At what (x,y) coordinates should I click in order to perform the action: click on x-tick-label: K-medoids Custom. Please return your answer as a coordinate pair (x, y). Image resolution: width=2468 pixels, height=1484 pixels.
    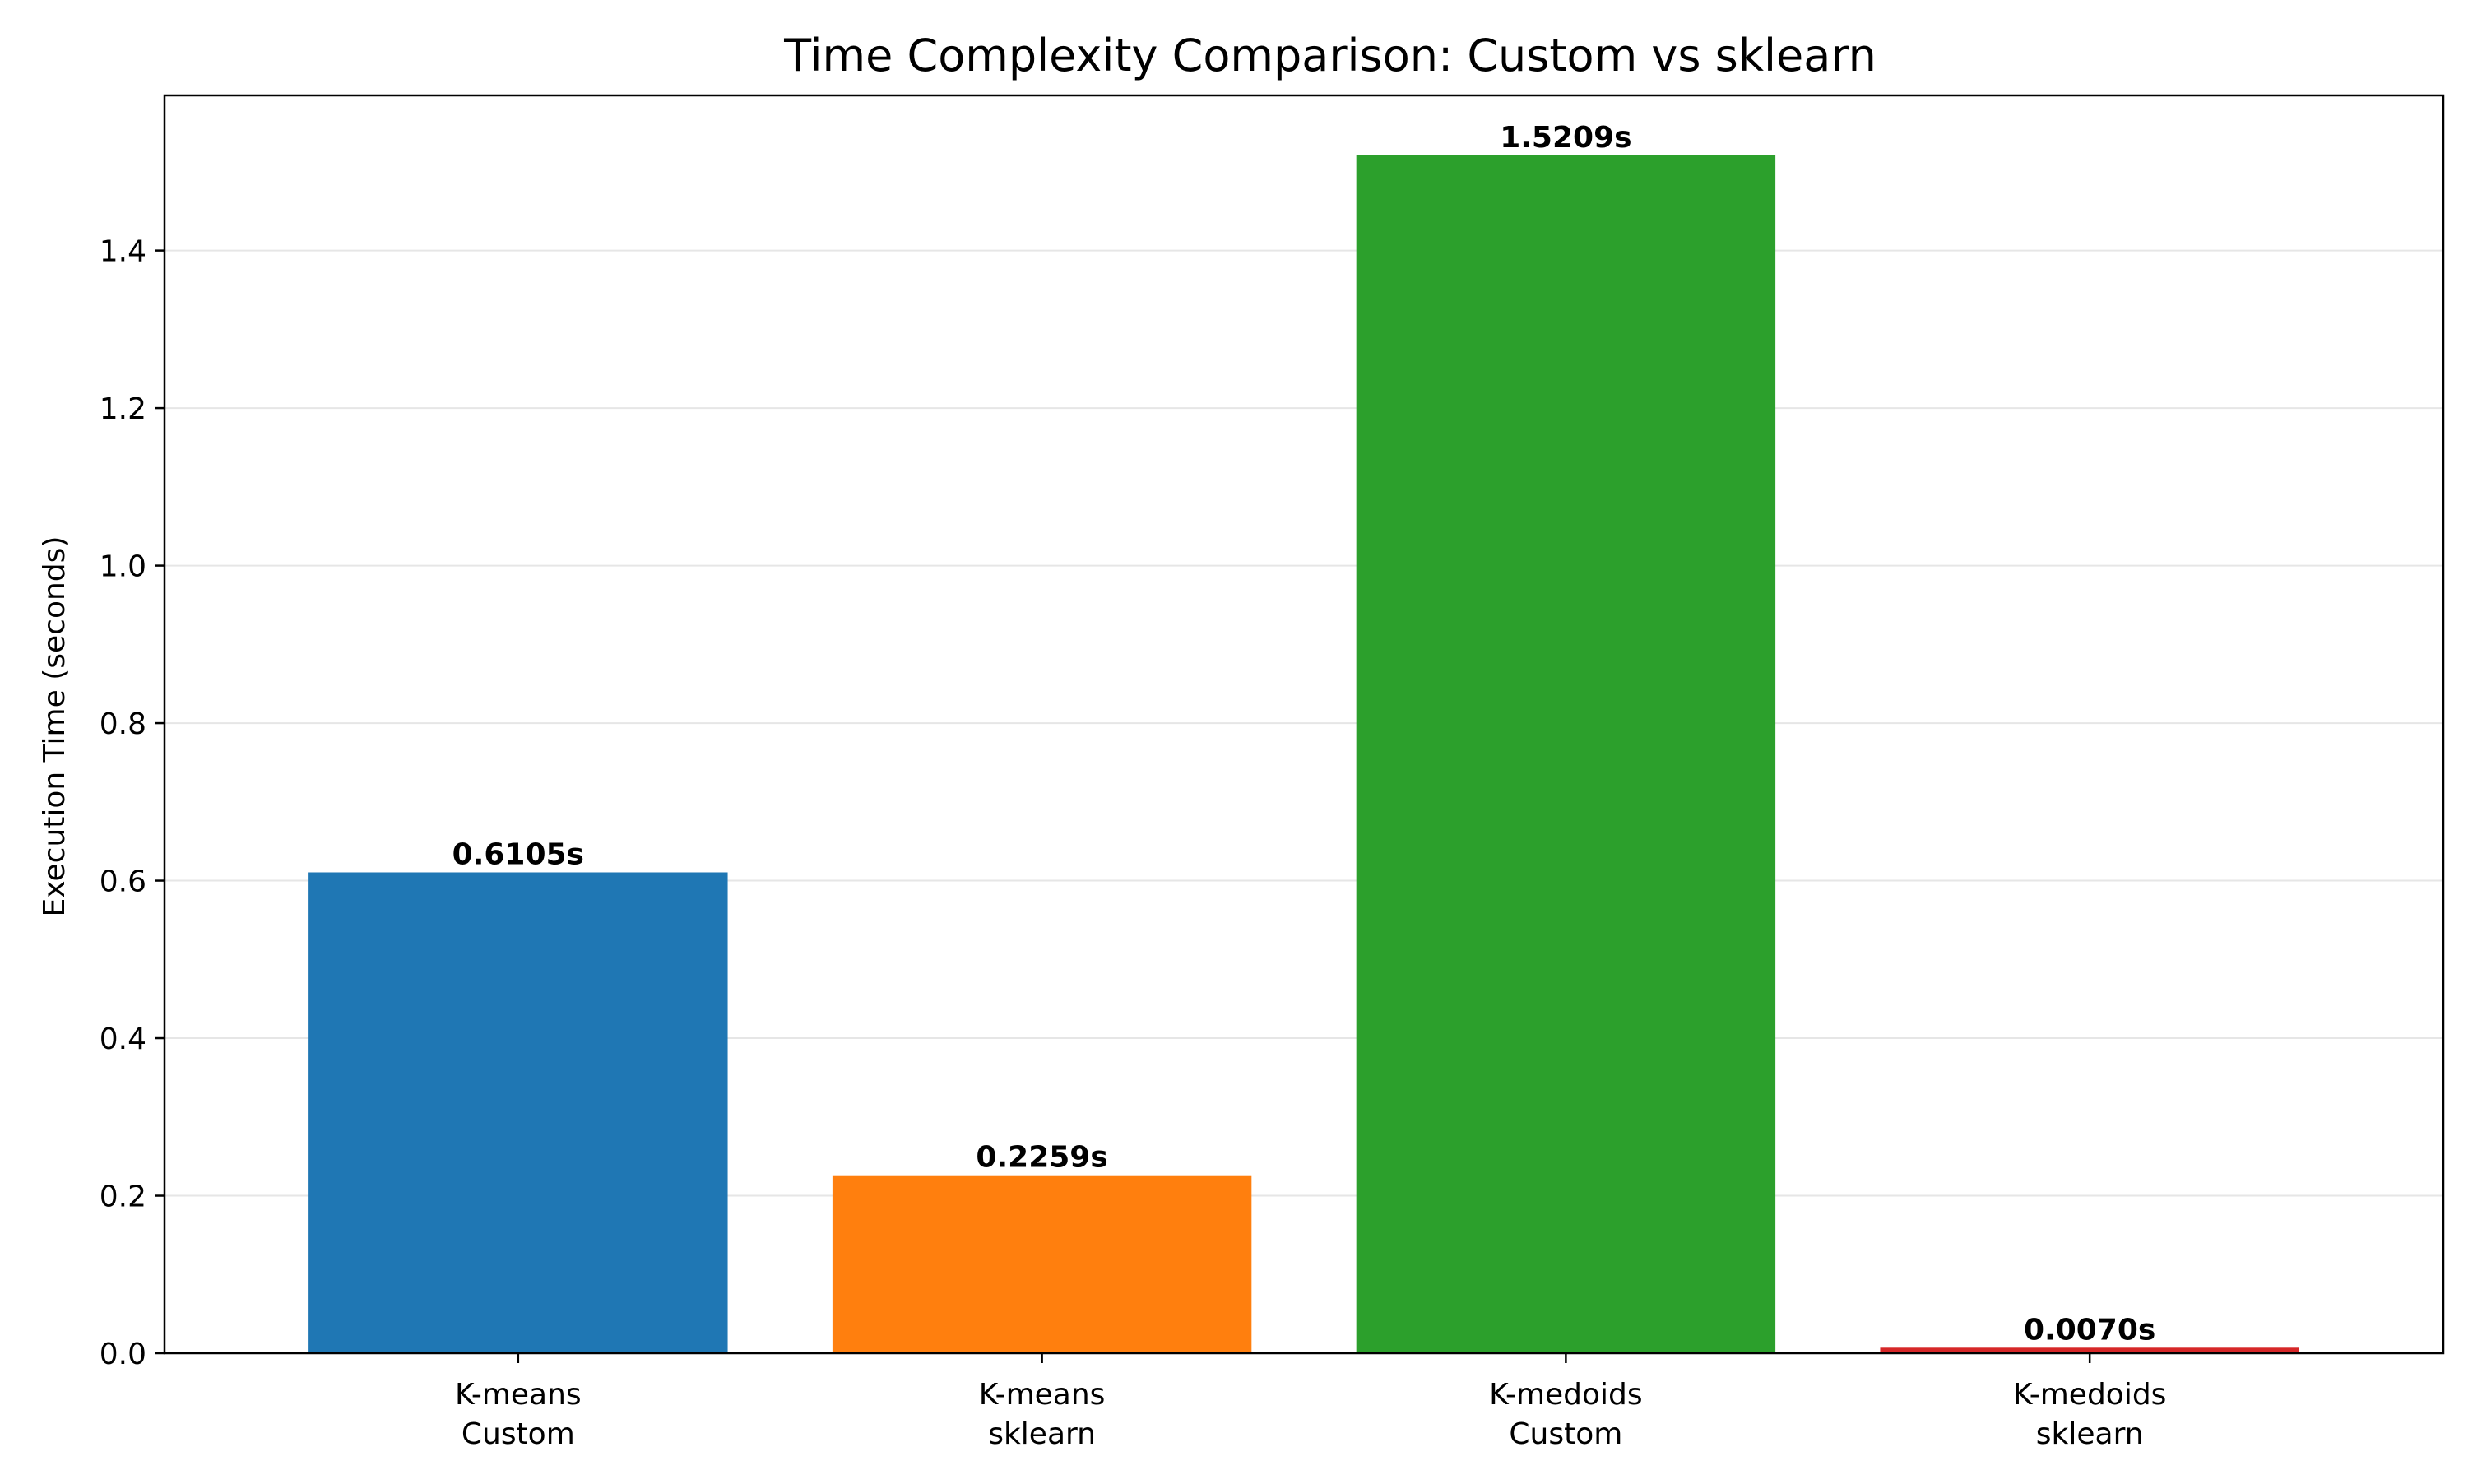
    Looking at the image, I should click on (1566, 1414).